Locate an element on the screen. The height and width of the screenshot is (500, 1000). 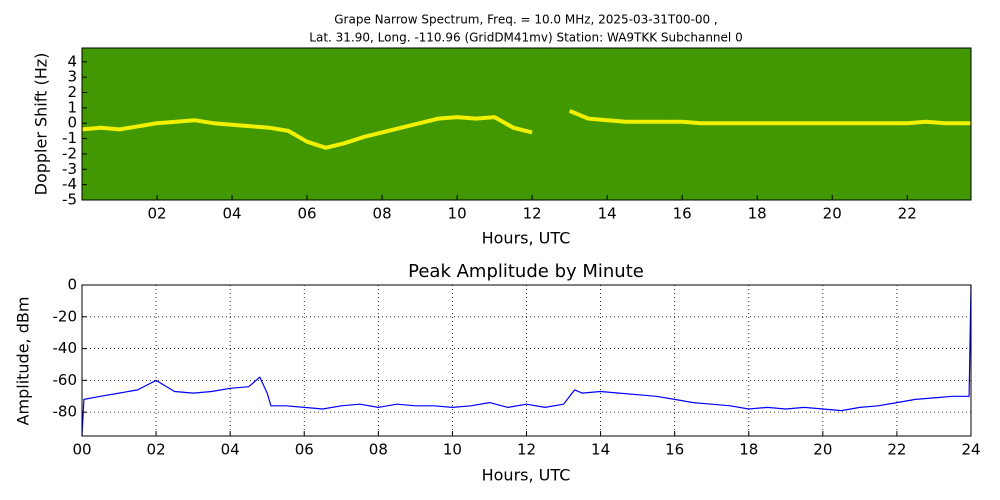
y-tick-label: -3 is located at coordinates (69, 169).